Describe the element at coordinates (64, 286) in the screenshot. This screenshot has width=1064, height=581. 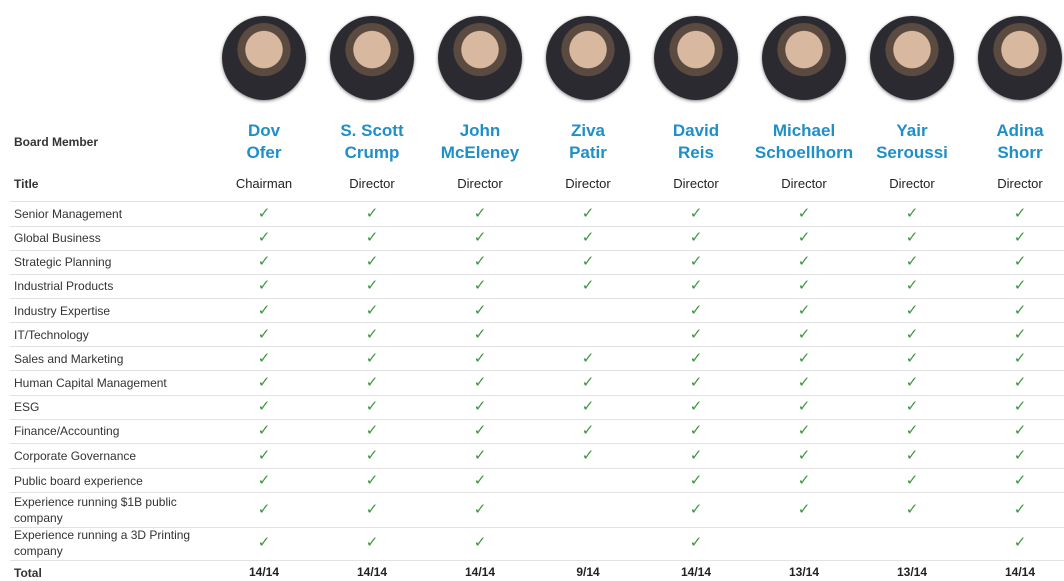
I see `row-label: Industrial Products` at that location.